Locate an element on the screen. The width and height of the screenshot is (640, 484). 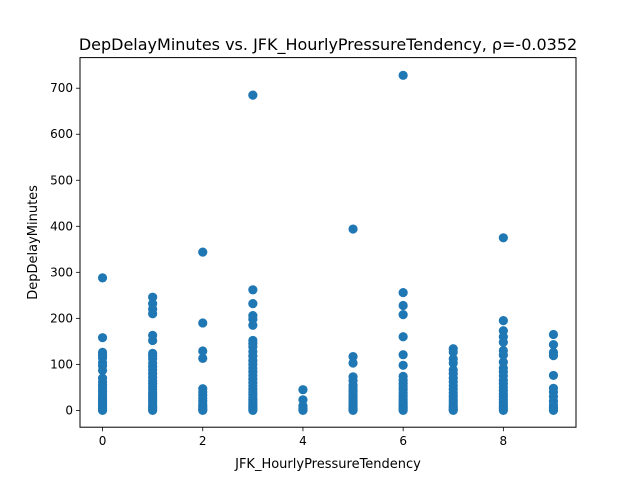
x-axis-label: JFK_HourlyPressureTendency is located at coordinates (327, 464).